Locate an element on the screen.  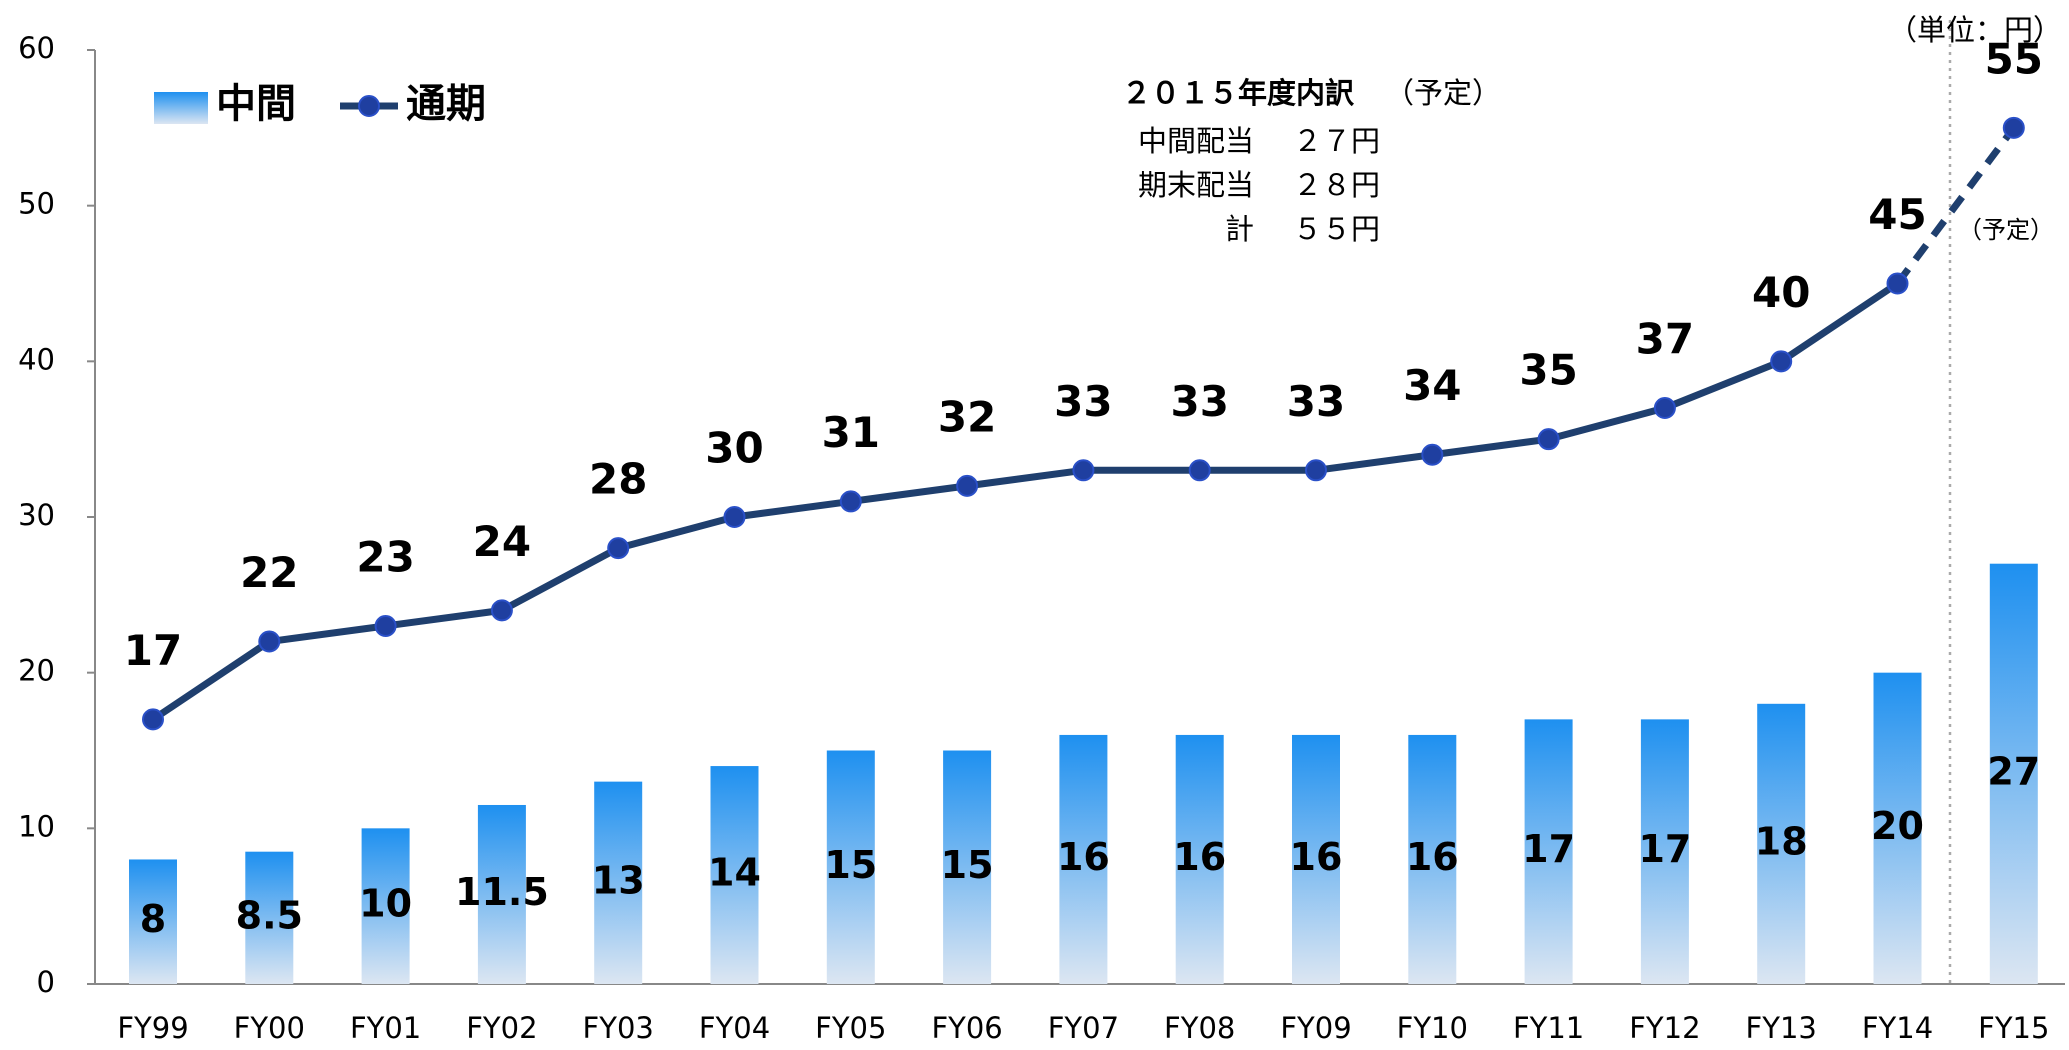
y-tick-label: 20 is located at coordinates (36, 671).